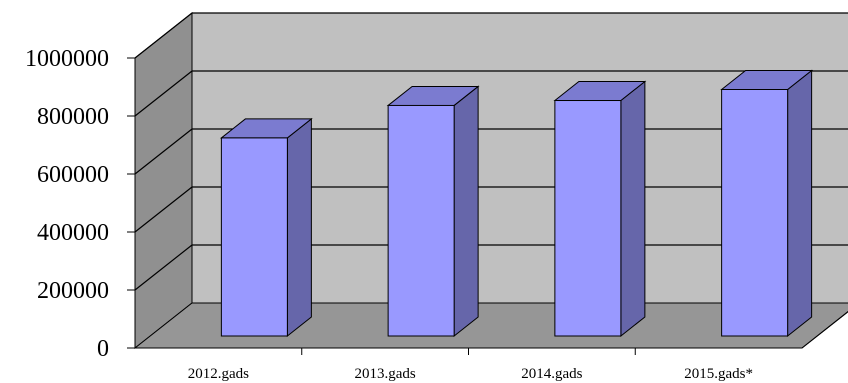 The image size is (848, 383). Describe the element at coordinates (73, 233) in the screenshot. I see `y-tick-label: 400000` at that location.